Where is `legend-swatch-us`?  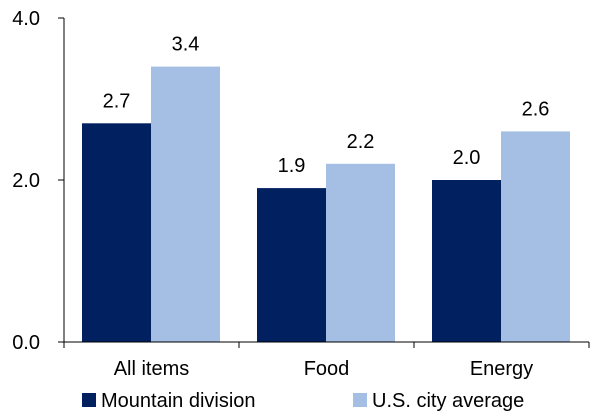
legend-swatch-us is located at coordinates (360, 400).